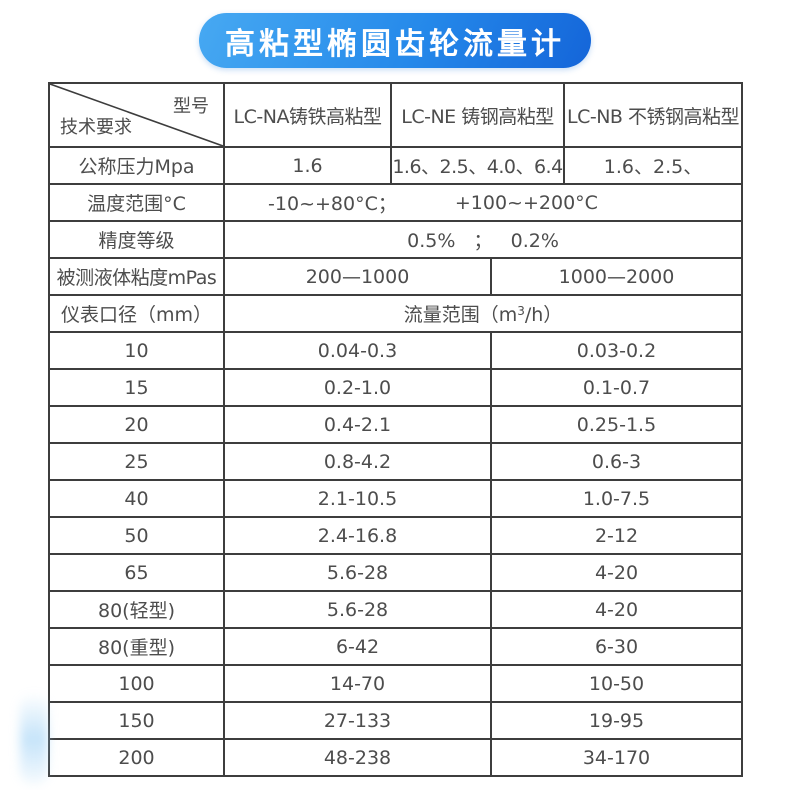 Image resolution: width=790 pixels, height=790 pixels. Describe the element at coordinates (307, 165) in the screenshot. I see `pressure-lcna: 1.6` at that location.